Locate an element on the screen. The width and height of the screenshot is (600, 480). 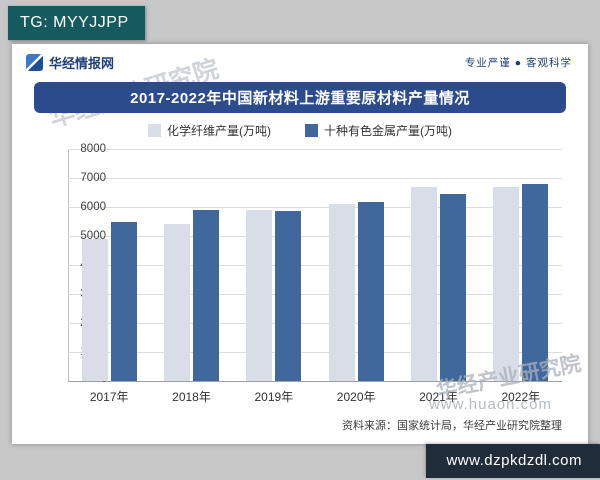
y-tick-label: 8000 is located at coordinates (93, 149).